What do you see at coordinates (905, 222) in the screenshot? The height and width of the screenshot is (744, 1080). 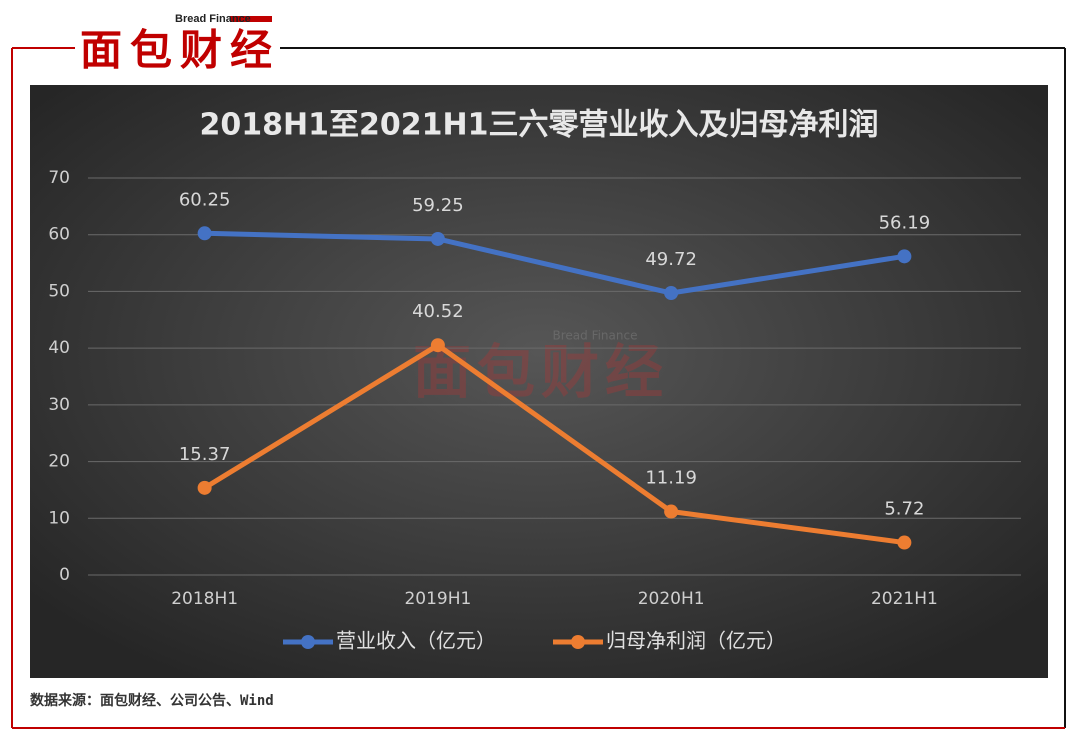 I see `data-label: 56.19` at bounding box center [905, 222].